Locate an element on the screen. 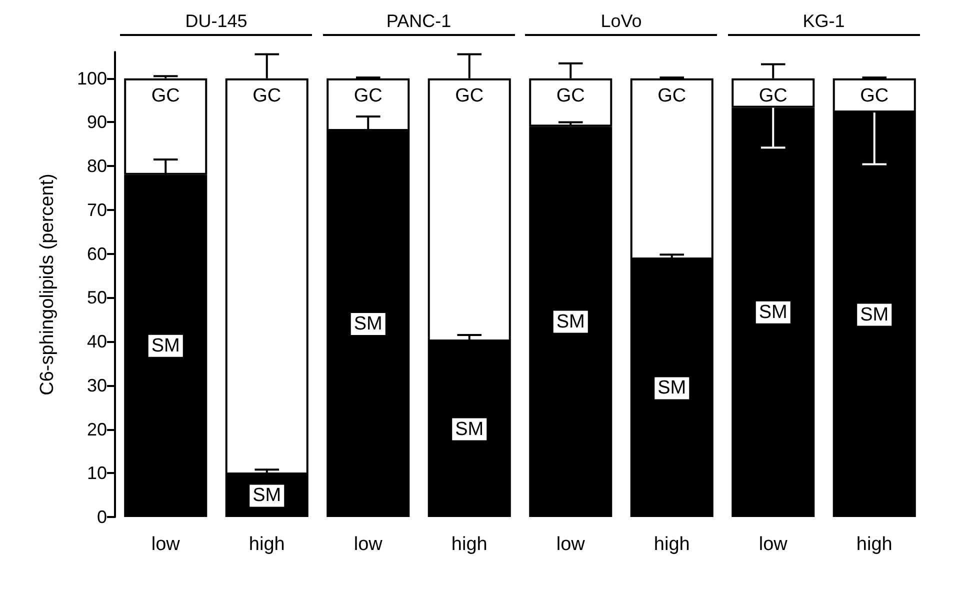 This screenshot has height=616, width=955. y-tick-label: 70 is located at coordinates (96, 210).